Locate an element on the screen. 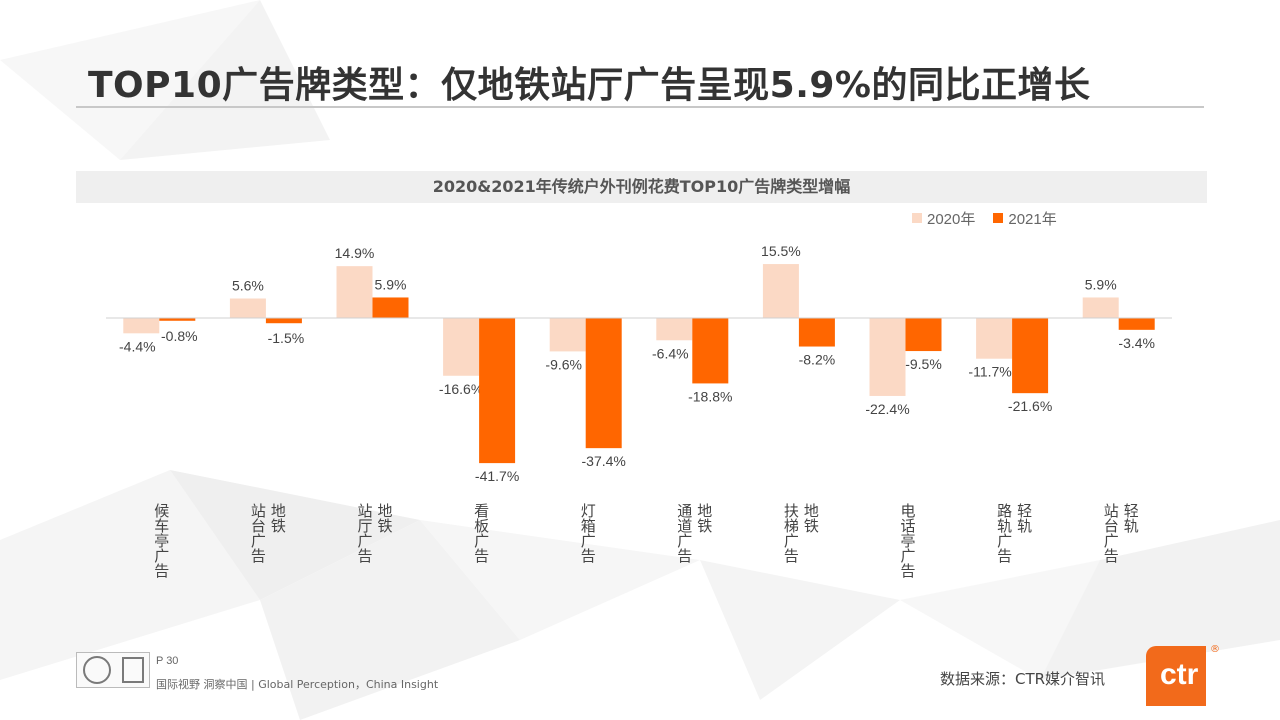 Image resolution: width=1280 pixels, height=720 pixels. data-label-2020-9: 5.9% is located at coordinates (1101, 284).